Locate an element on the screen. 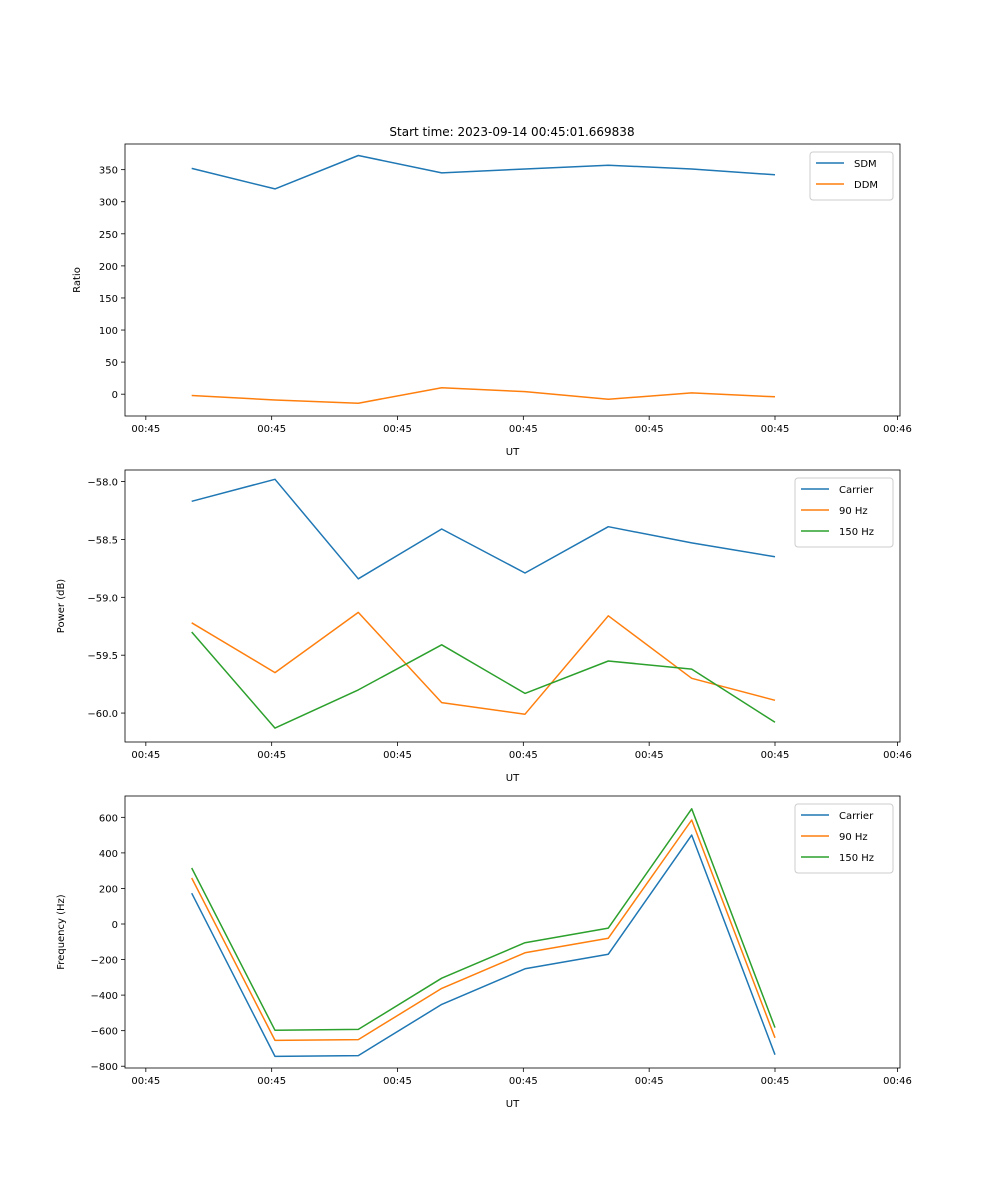  y-tick-label: 400 is located at coordinates (108, 854).